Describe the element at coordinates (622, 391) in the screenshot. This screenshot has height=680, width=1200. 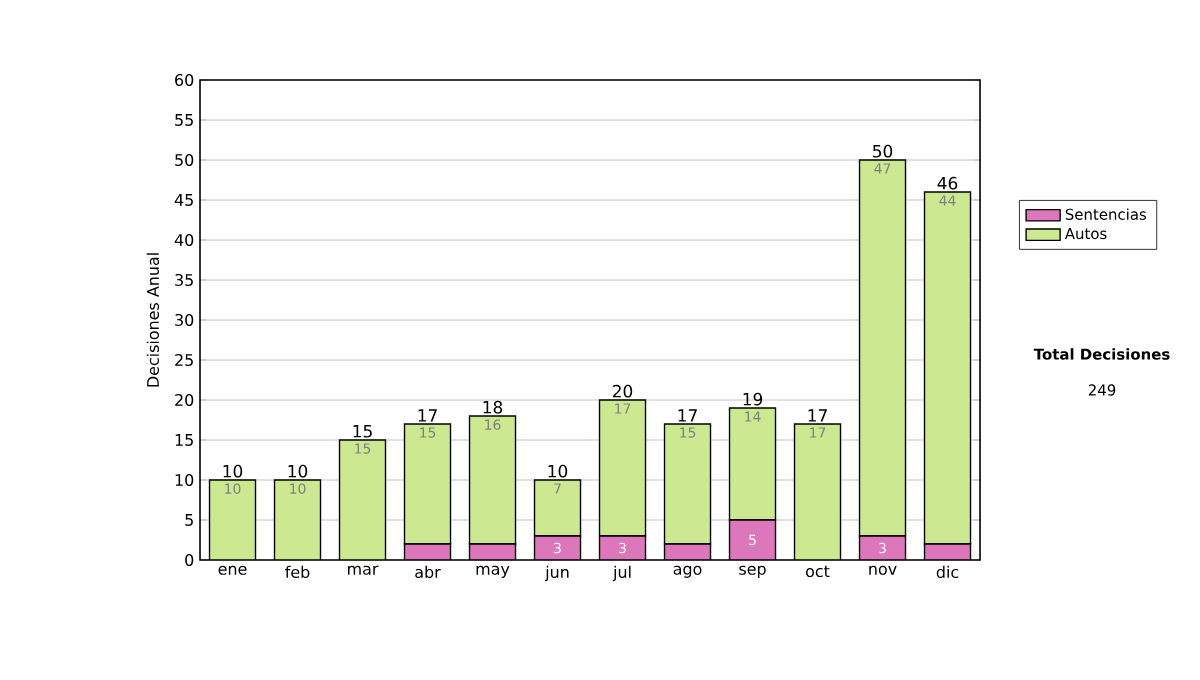
I see `total-label: 20` at that location.